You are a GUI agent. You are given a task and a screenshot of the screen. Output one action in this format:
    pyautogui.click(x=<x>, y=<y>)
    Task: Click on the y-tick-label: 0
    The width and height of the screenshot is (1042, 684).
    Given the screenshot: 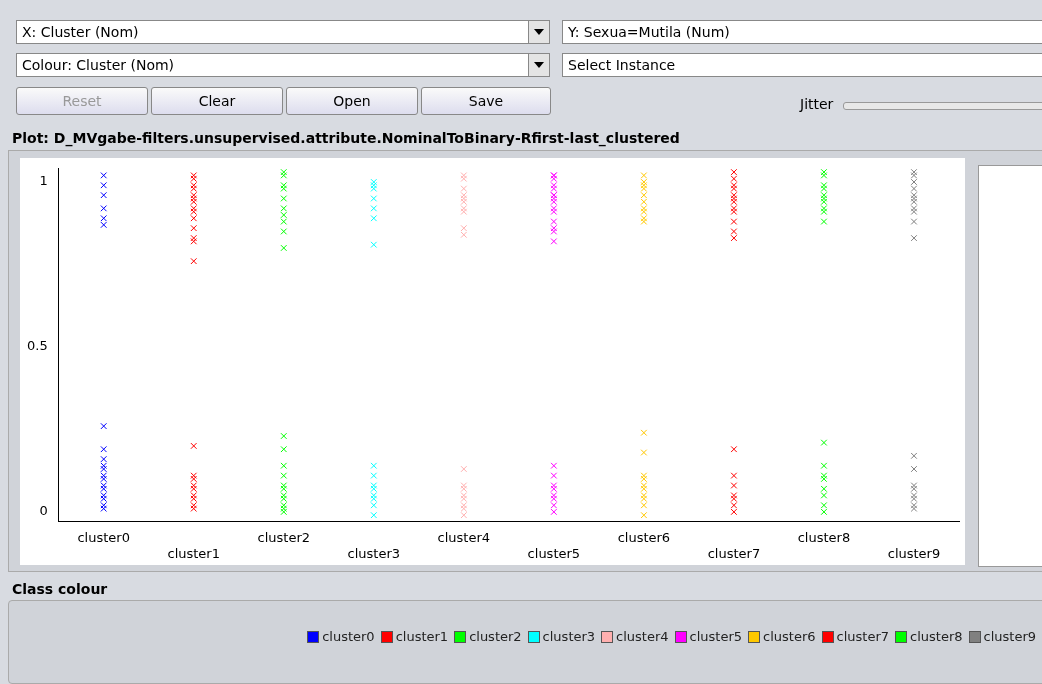 What is the action you would take?
    pyautogui.click(x=43, y=511)
    